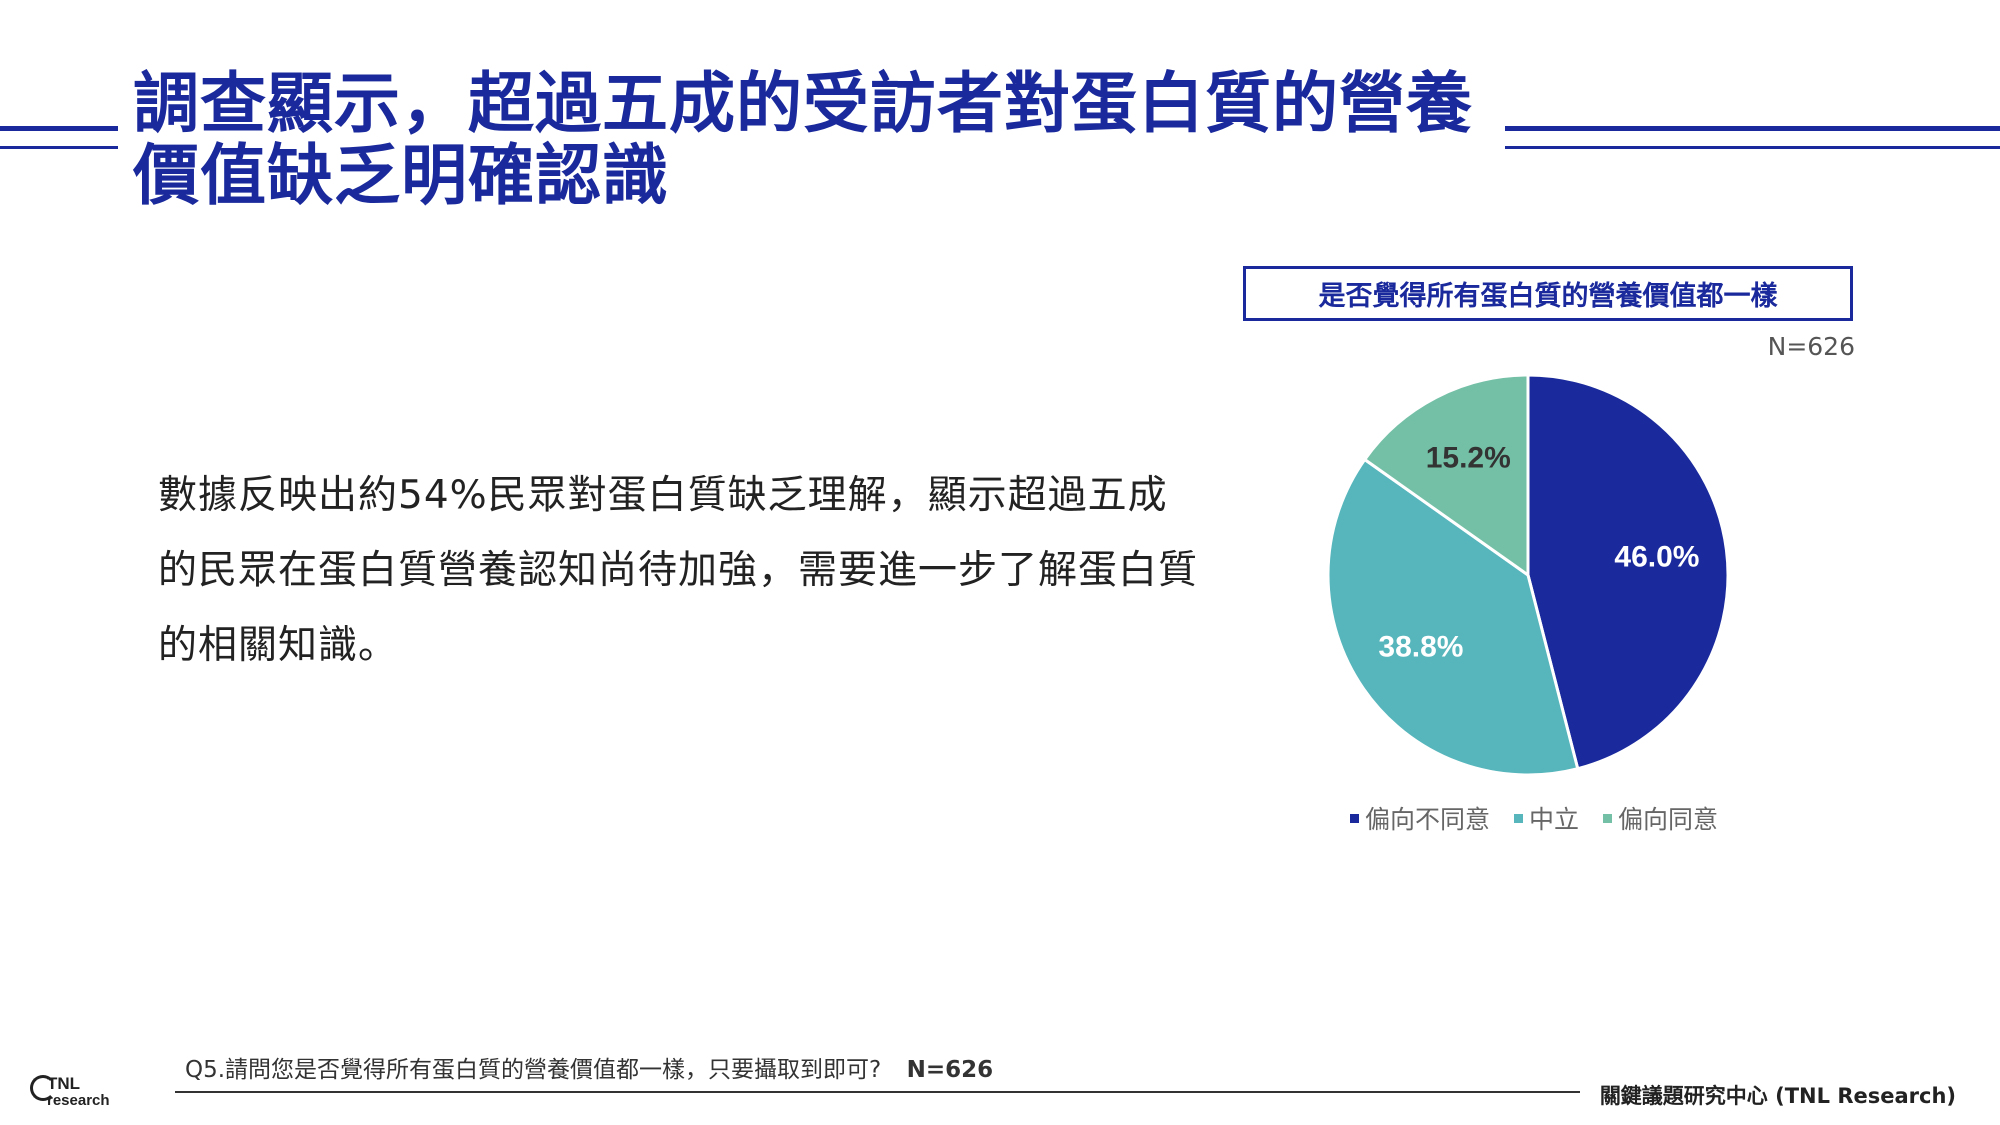  What do you see at coordinates (1468, 457) in the screenshot?
I see `pie-label-agree: 15.2%` at bounding box center [1468, 457].